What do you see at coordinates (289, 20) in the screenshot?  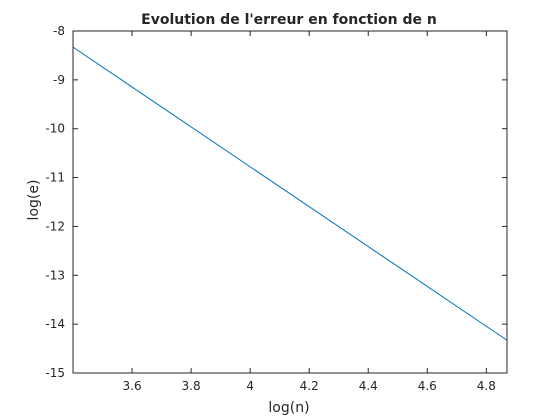 I see `chart-title: Evolution de l'erreur en fonction de n` at bounding box center [289, 20].